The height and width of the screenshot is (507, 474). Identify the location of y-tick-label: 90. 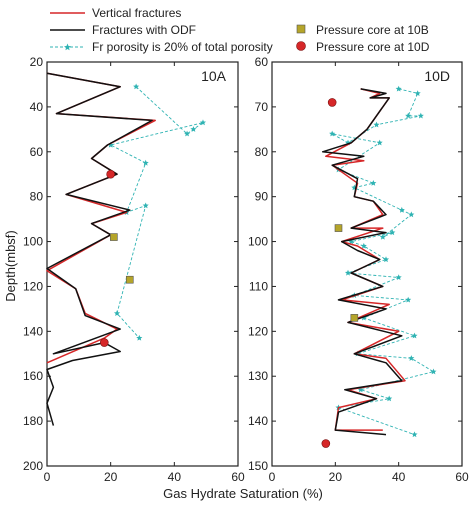
(262, 197).